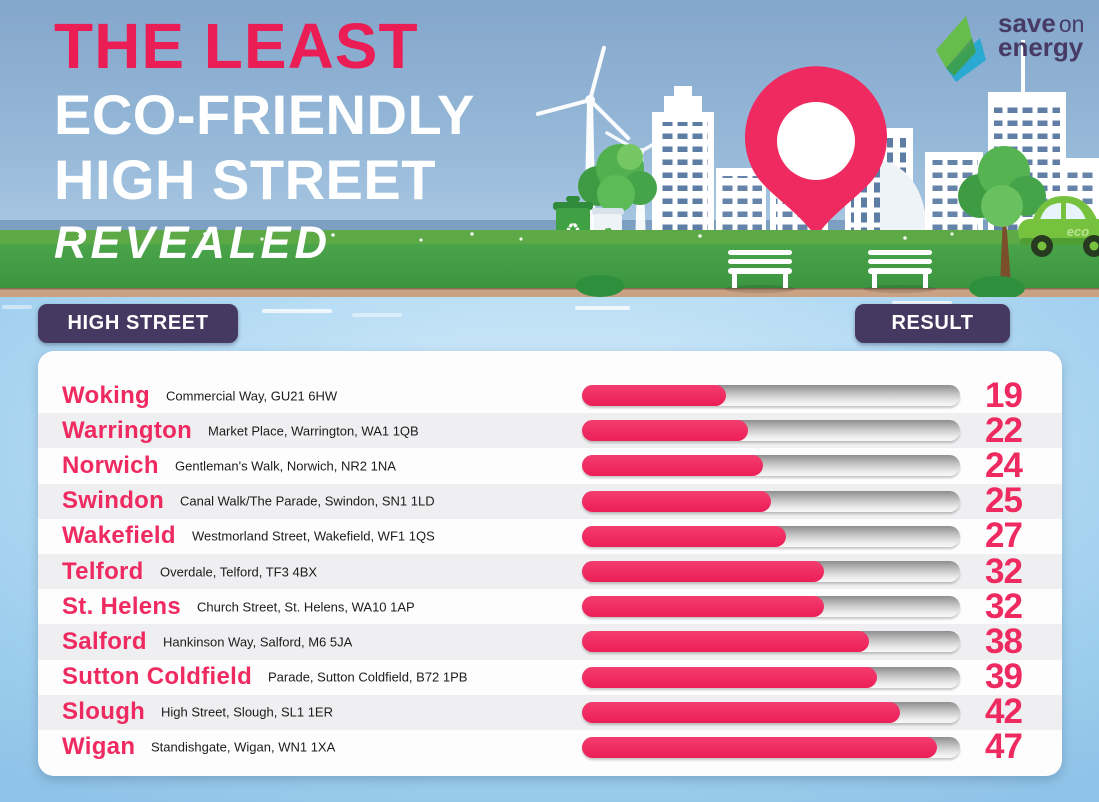 Image resolution: width=1099 pixels, height=802 pixels. I want to click on title-line-1: THE LEAST, so click(236, 46).